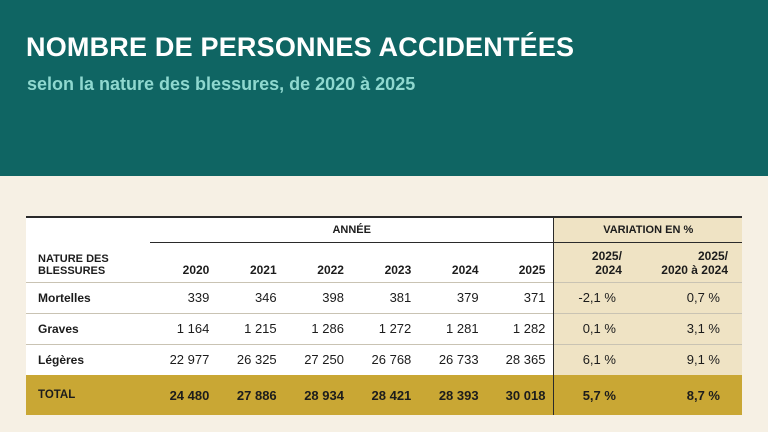 Image resolution: width=768 pixels, height=432 pixels. What do you see at coordinates (72, 270) in the screenshot?
I see `nature-header-line2: BLESSURES` at bounding box center [72, 270].